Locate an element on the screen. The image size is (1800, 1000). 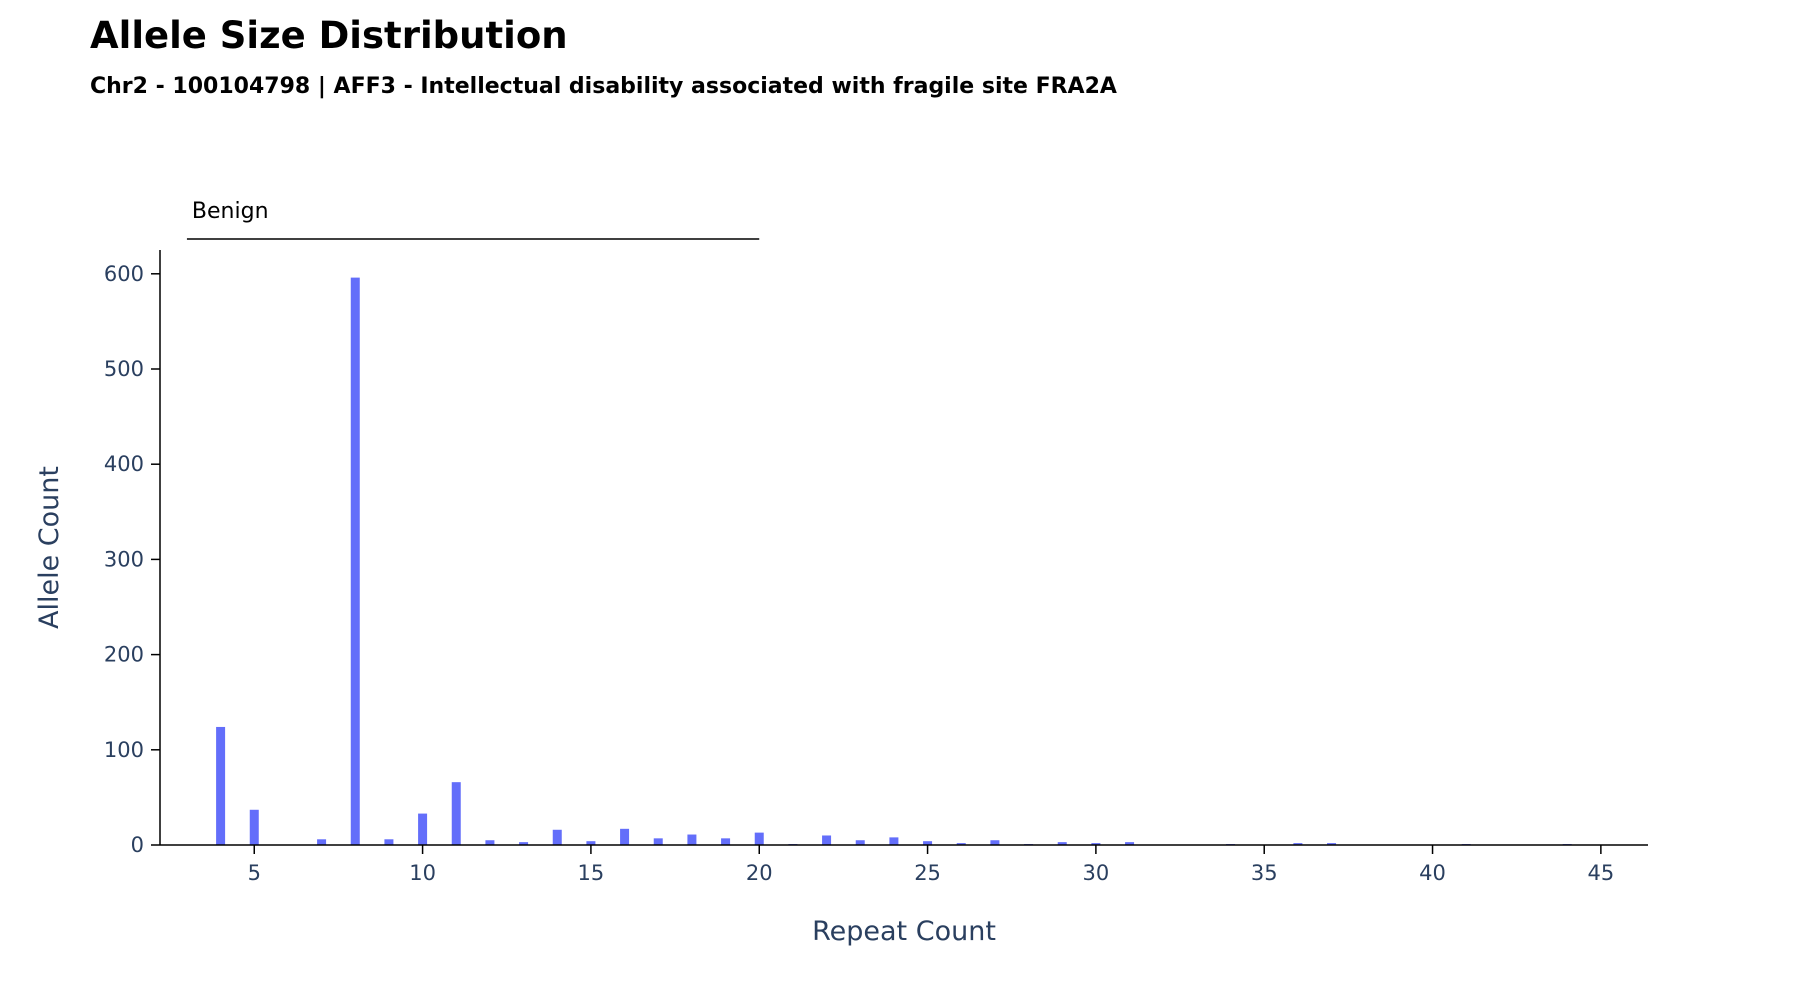
x-tick-label: 25 is located at coordinates (927, 873).